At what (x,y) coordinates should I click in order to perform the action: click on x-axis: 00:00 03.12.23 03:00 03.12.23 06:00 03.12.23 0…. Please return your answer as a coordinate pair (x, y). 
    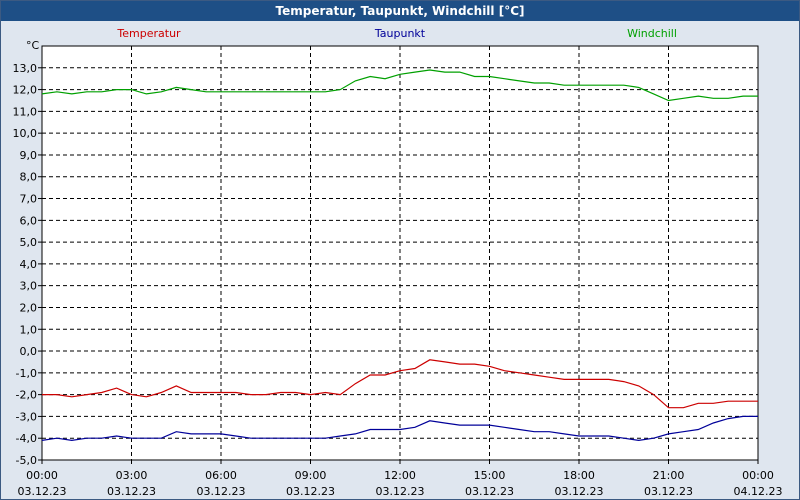
    Looking at the image, I should click on (400, 479).